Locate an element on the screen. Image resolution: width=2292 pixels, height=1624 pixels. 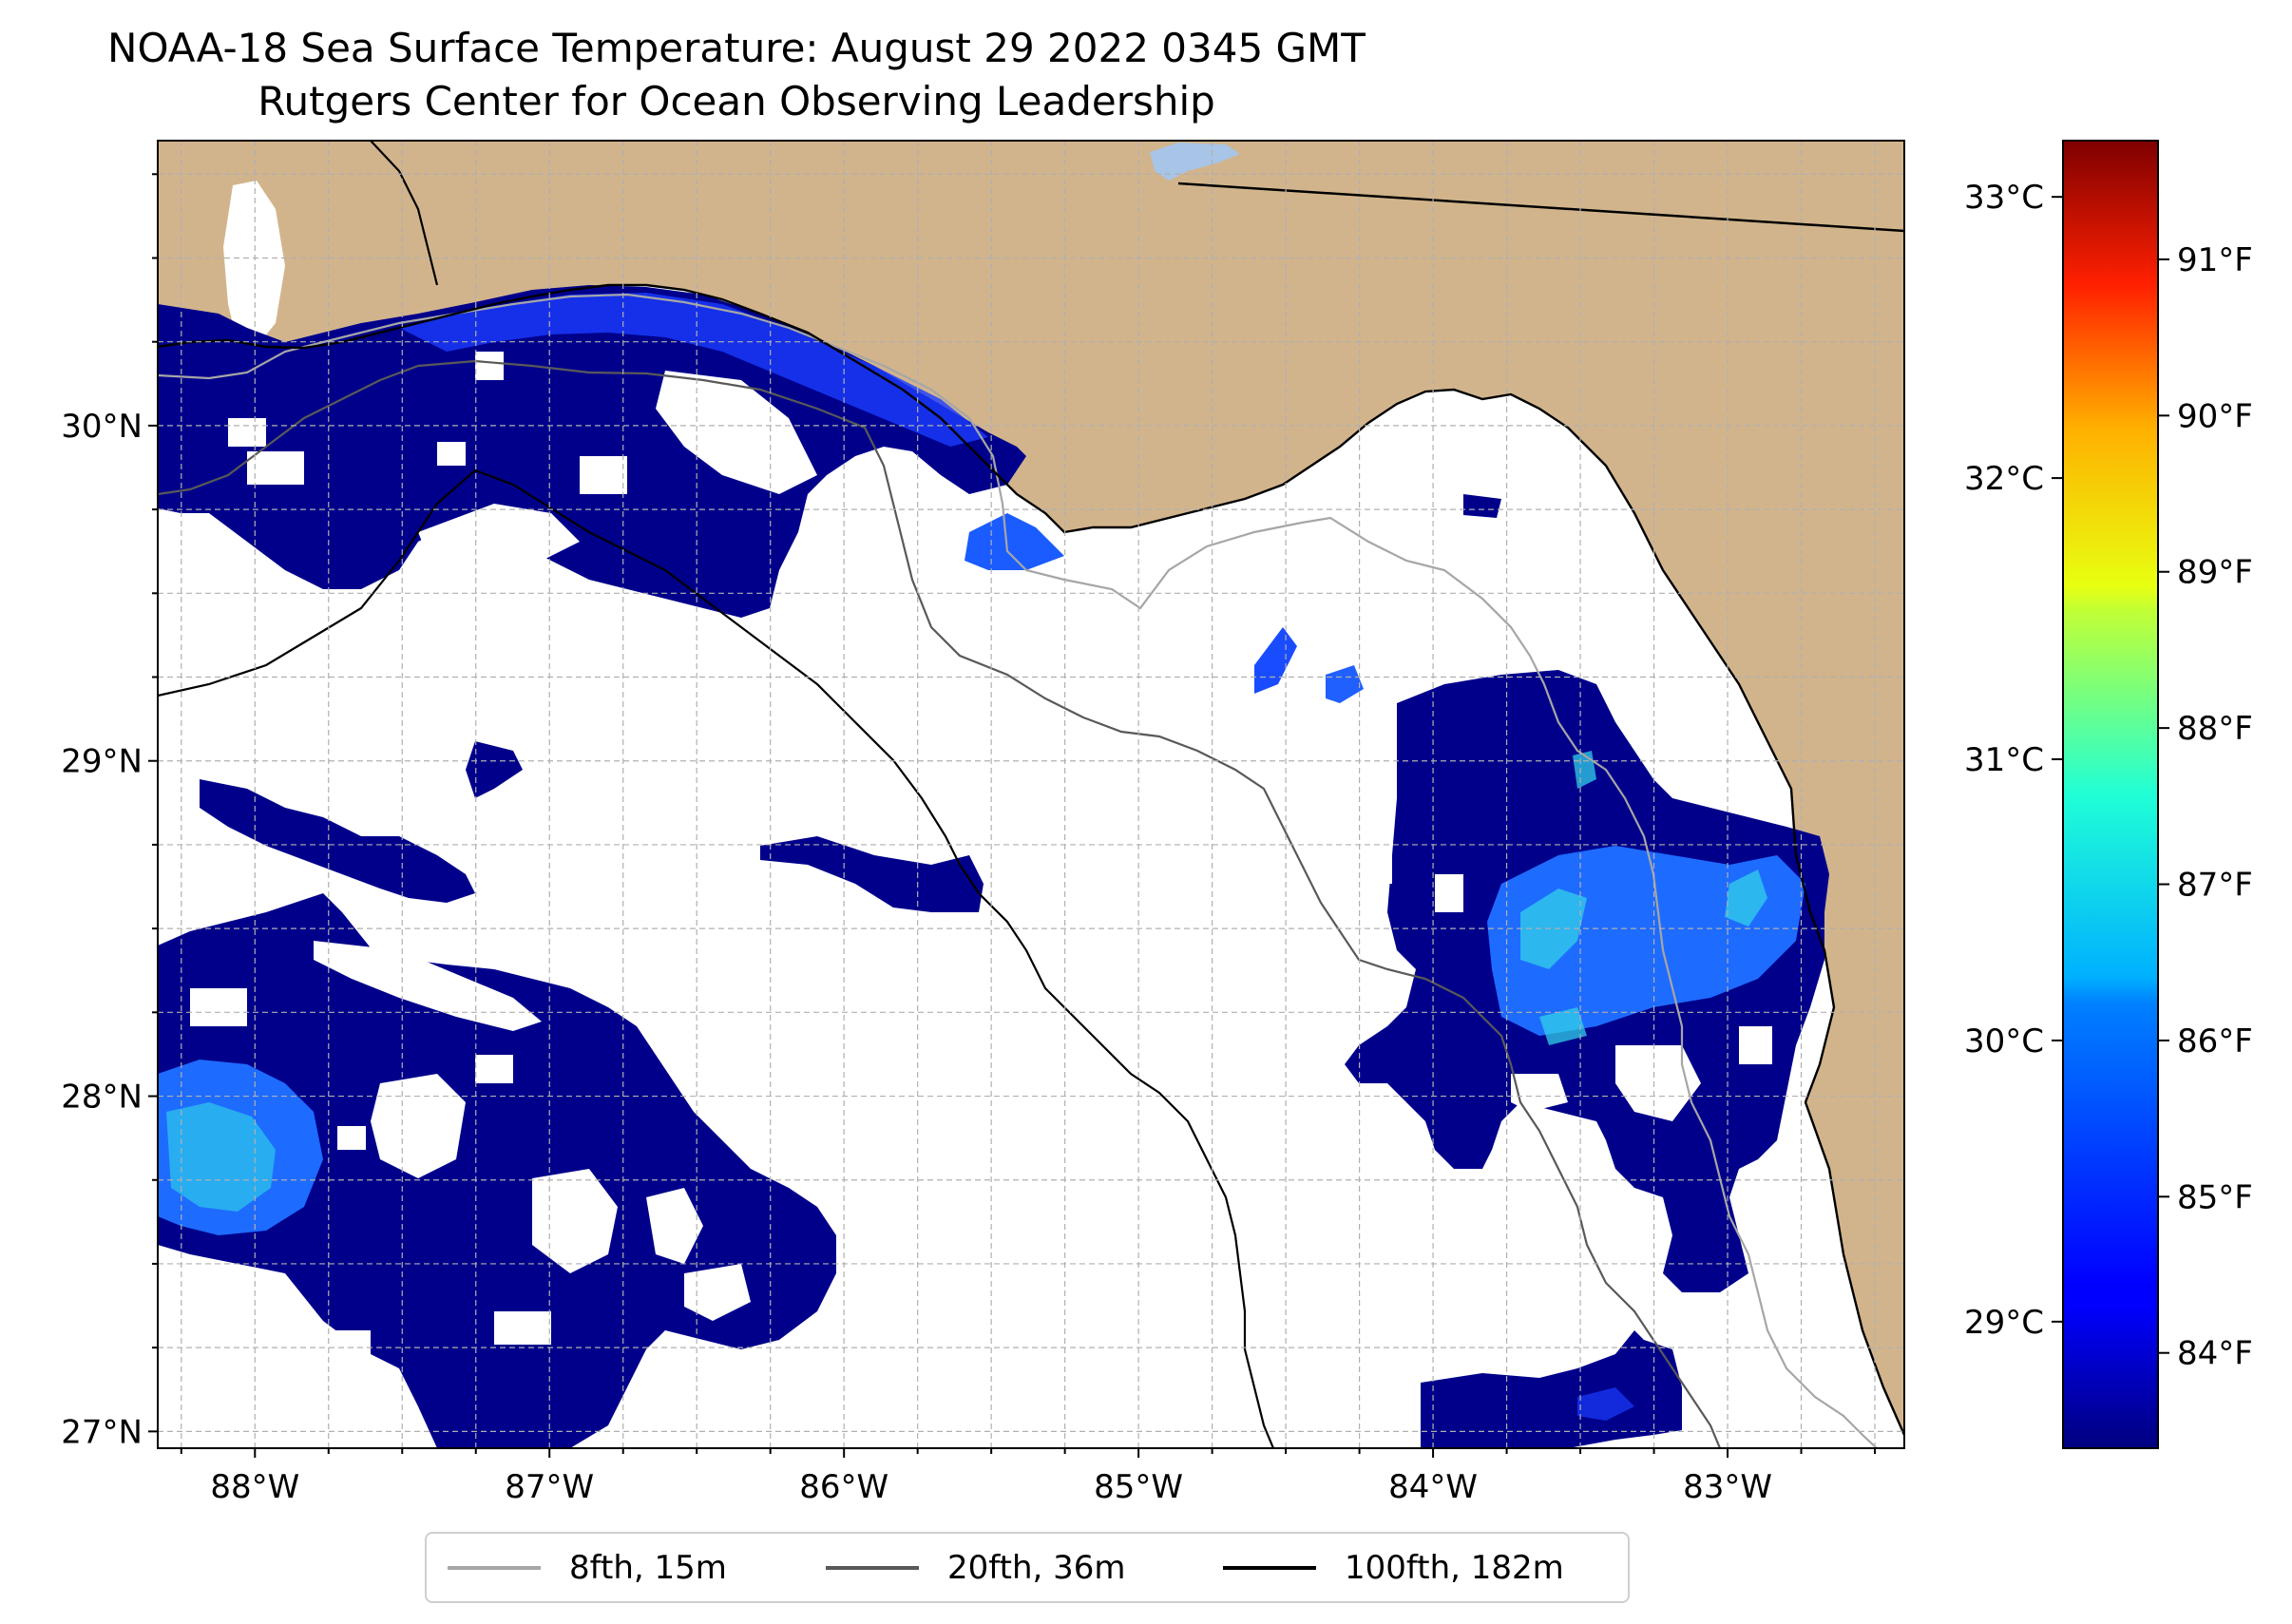
lon-tick-label: 84°W is located at coordinates (1433, 1487).